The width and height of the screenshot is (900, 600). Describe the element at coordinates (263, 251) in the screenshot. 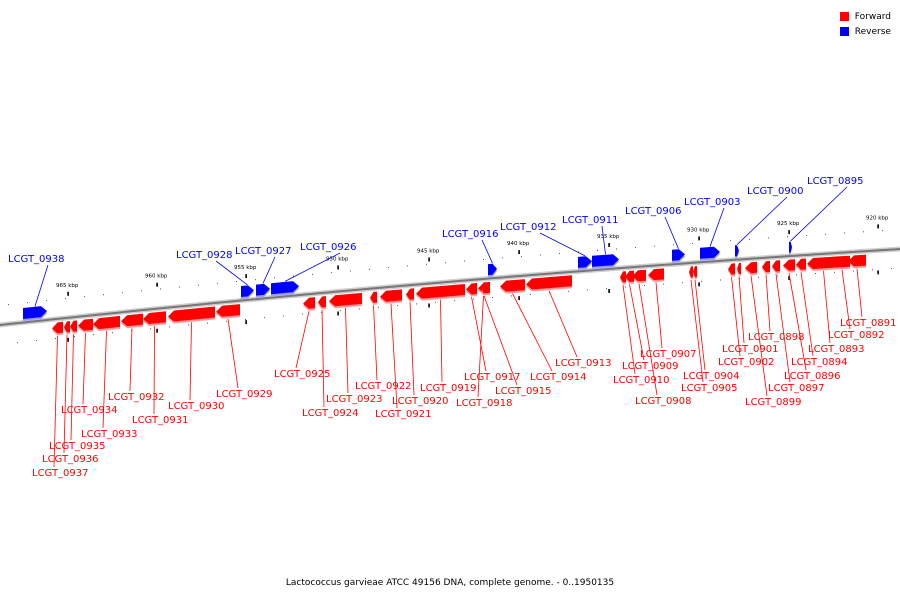

I see `gene-label-lcgt-0927: LCGT_0927` at that location.